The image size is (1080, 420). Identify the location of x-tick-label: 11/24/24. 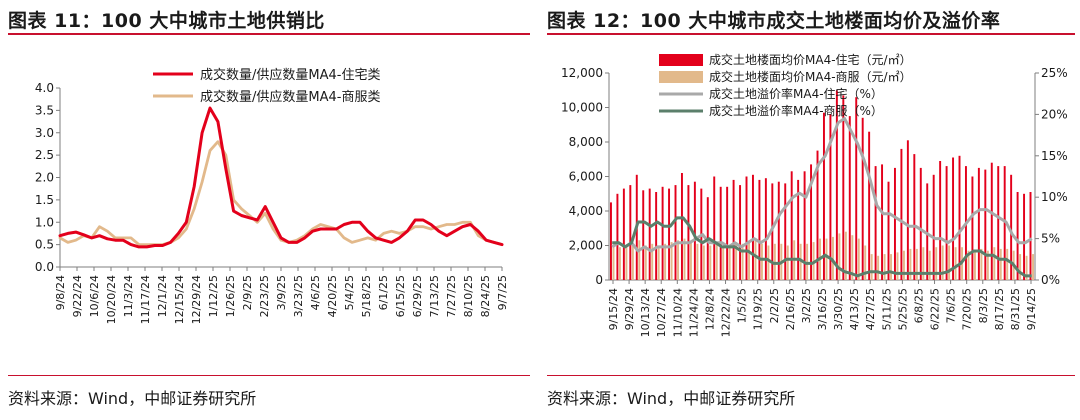
(693, 312).